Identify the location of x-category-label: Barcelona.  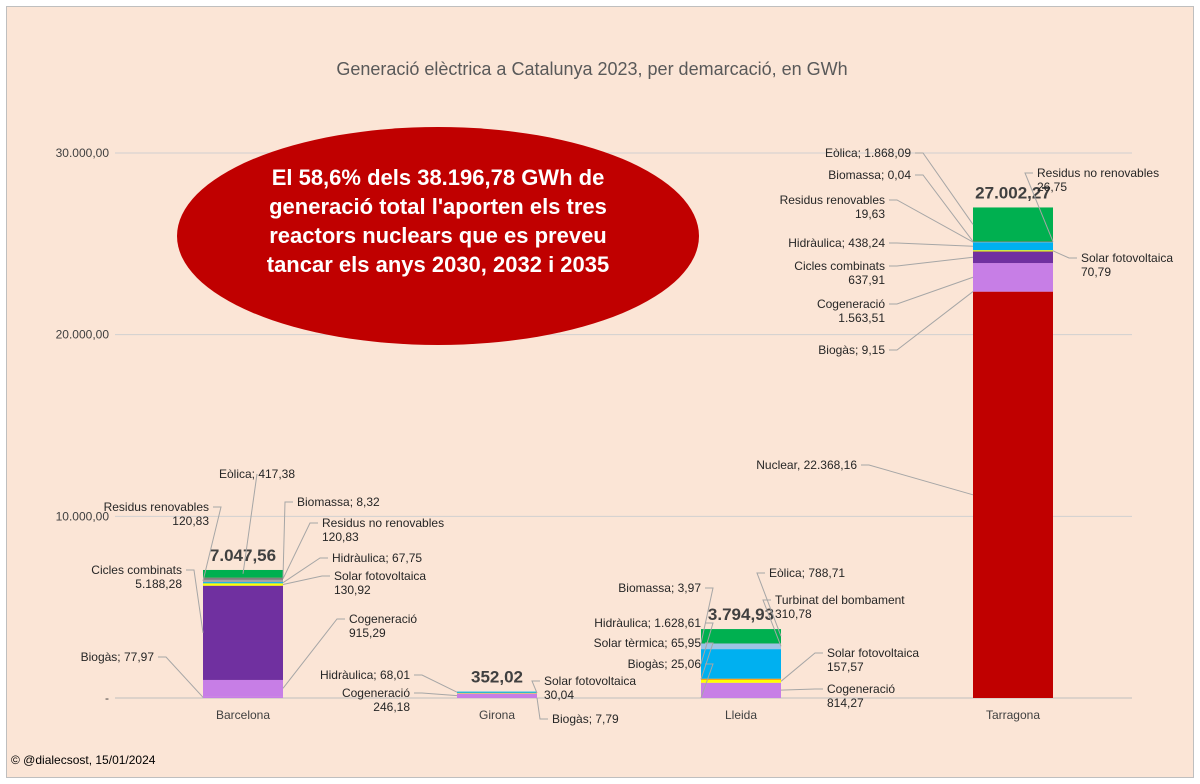
(243, 715).